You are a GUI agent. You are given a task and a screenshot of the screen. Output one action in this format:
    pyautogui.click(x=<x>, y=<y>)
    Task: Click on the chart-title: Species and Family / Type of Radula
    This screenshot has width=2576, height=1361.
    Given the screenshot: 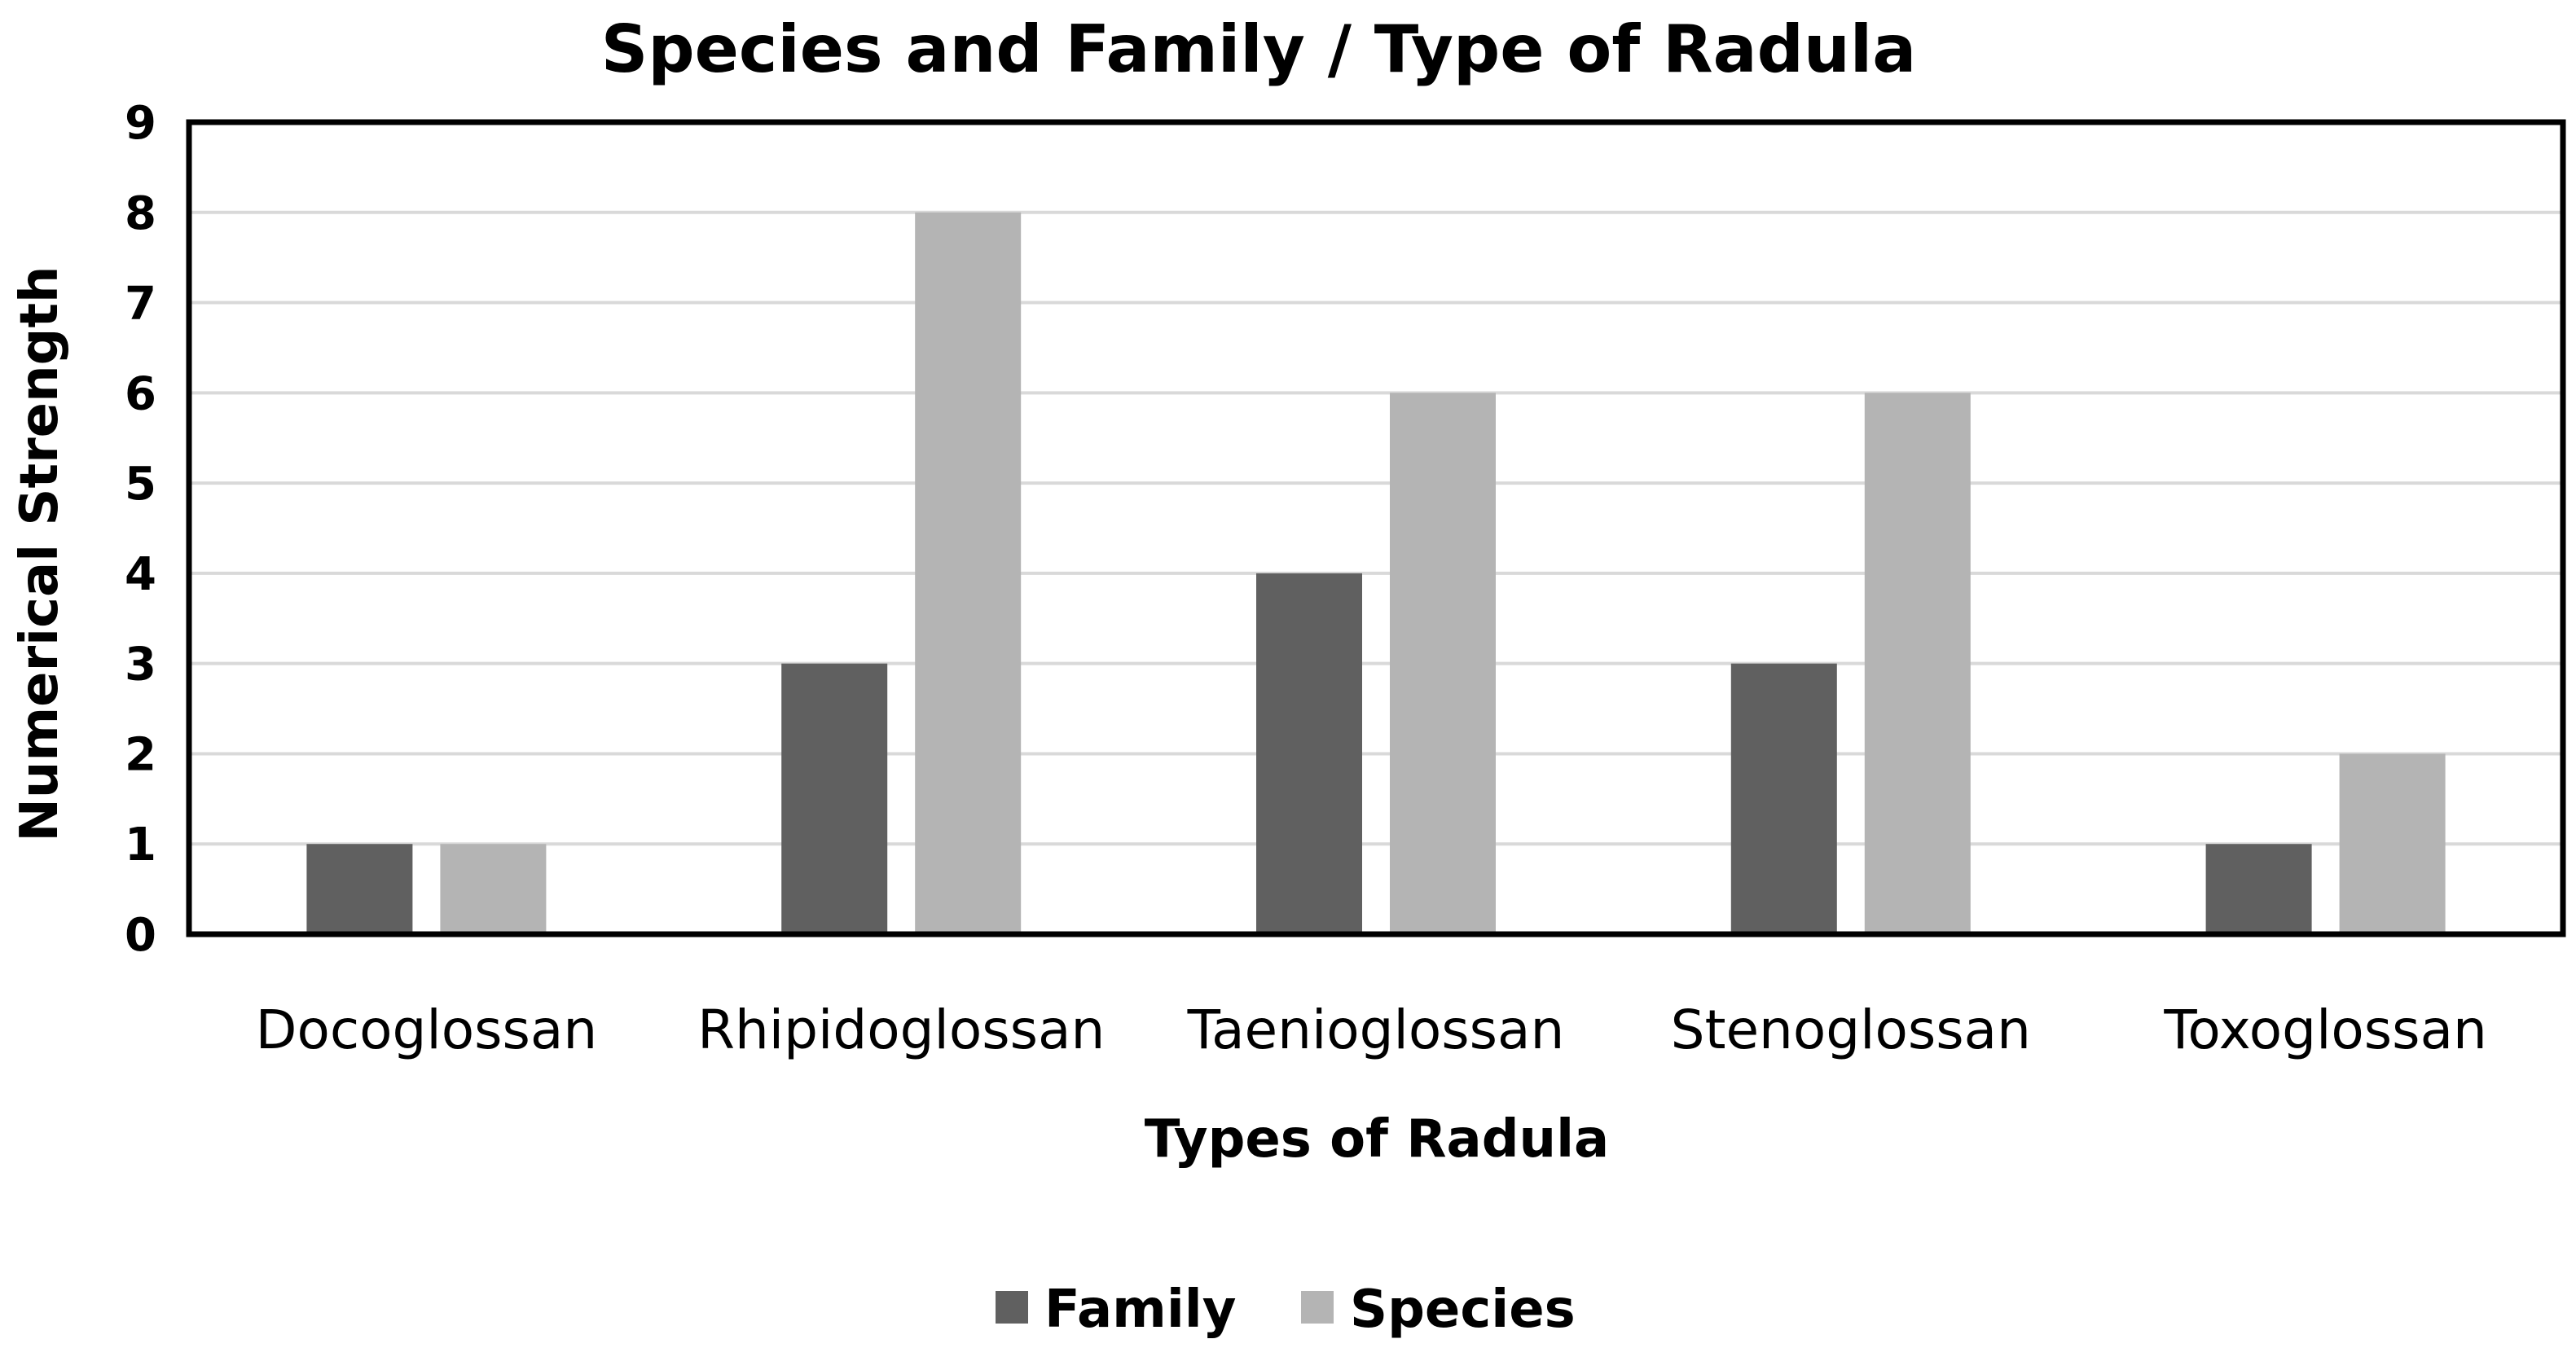 What is the action you would take?
    pyautogui.click(x=1258, y=49)
    